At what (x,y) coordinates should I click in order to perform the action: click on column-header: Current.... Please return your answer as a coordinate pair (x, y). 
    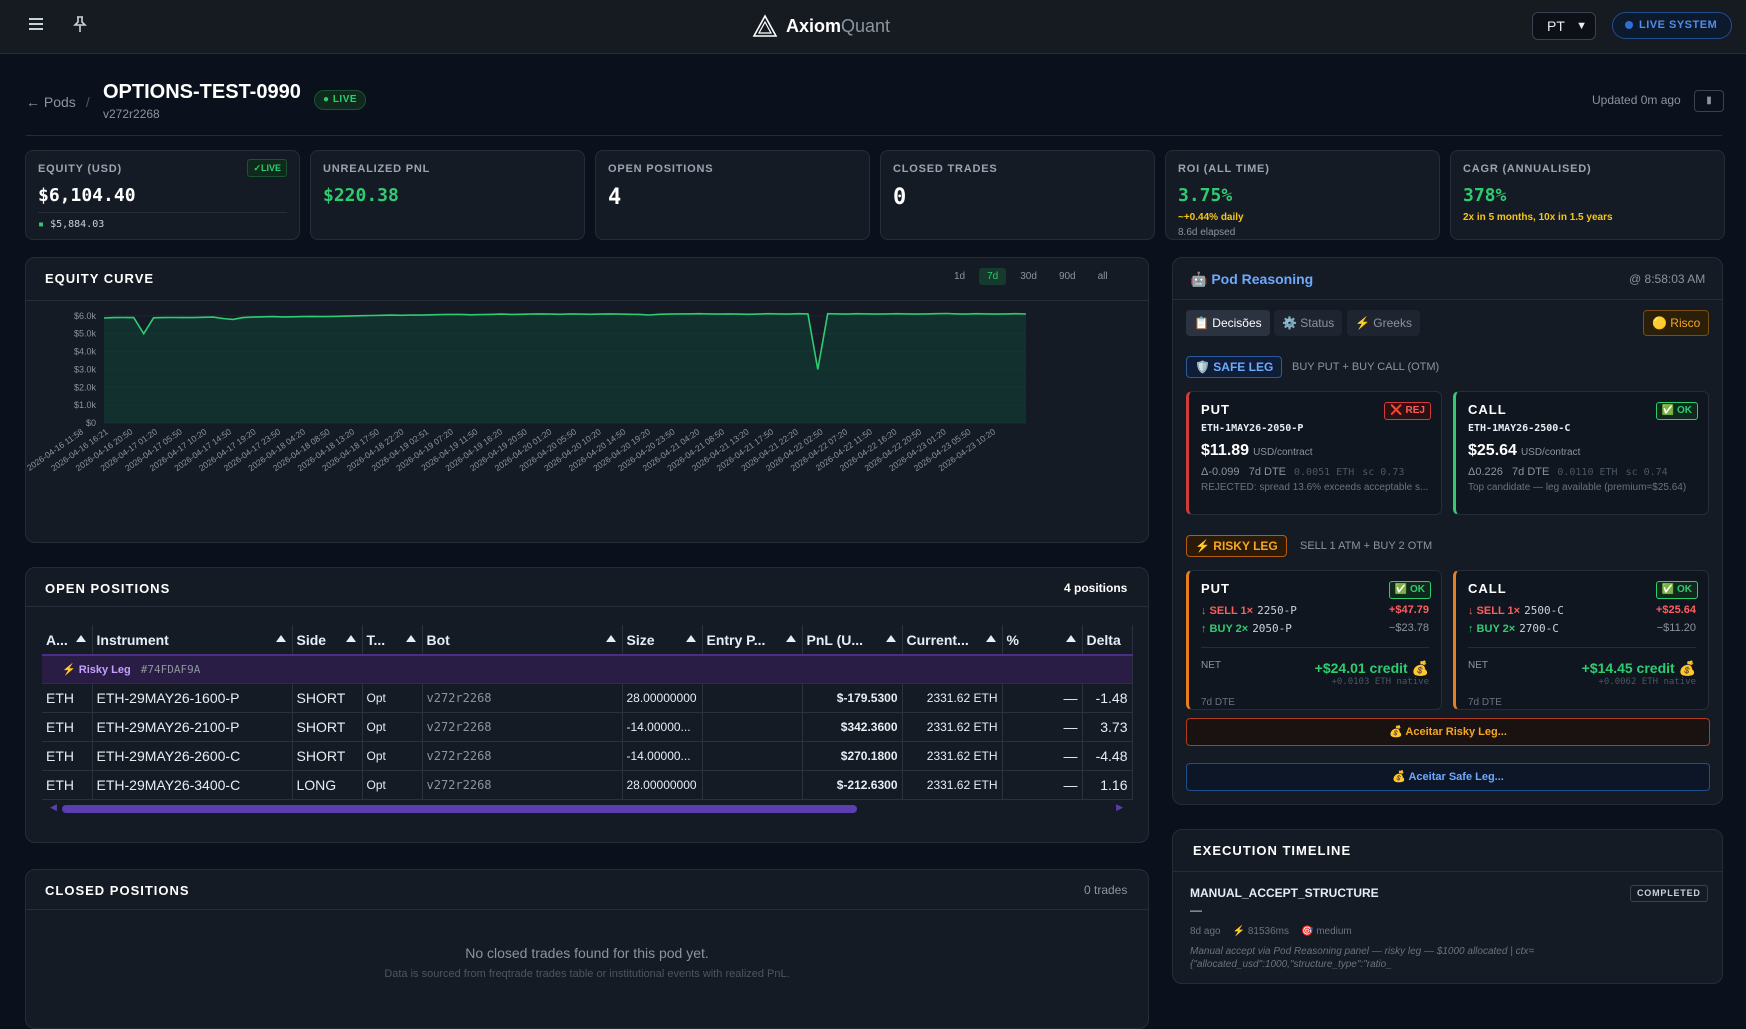
    Looking at the image, I should click on (952, 640).